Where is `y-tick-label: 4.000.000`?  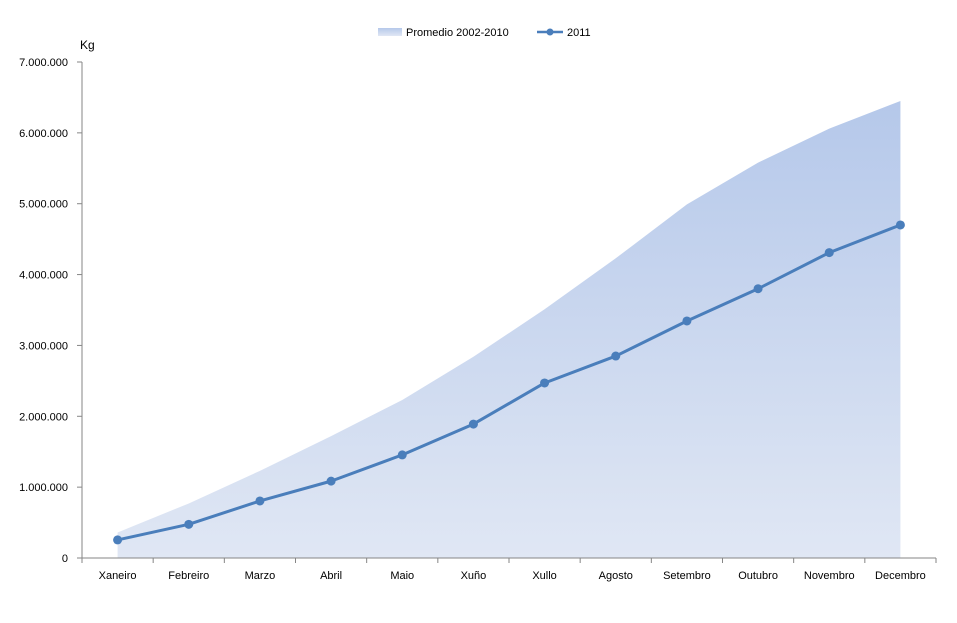 y-tick-label: 4.000.000 is located at coordinates (43, 276).